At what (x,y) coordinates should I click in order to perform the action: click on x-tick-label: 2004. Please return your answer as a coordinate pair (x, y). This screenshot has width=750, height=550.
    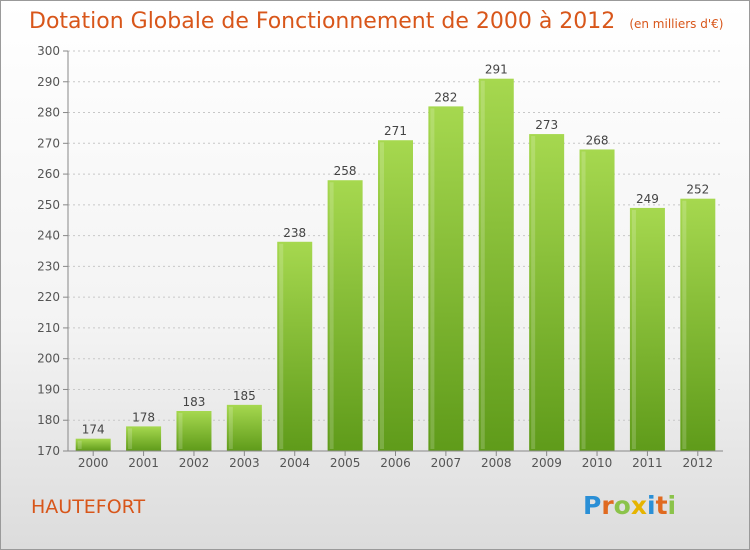
    Looking at the image, I should click on (294, 463).